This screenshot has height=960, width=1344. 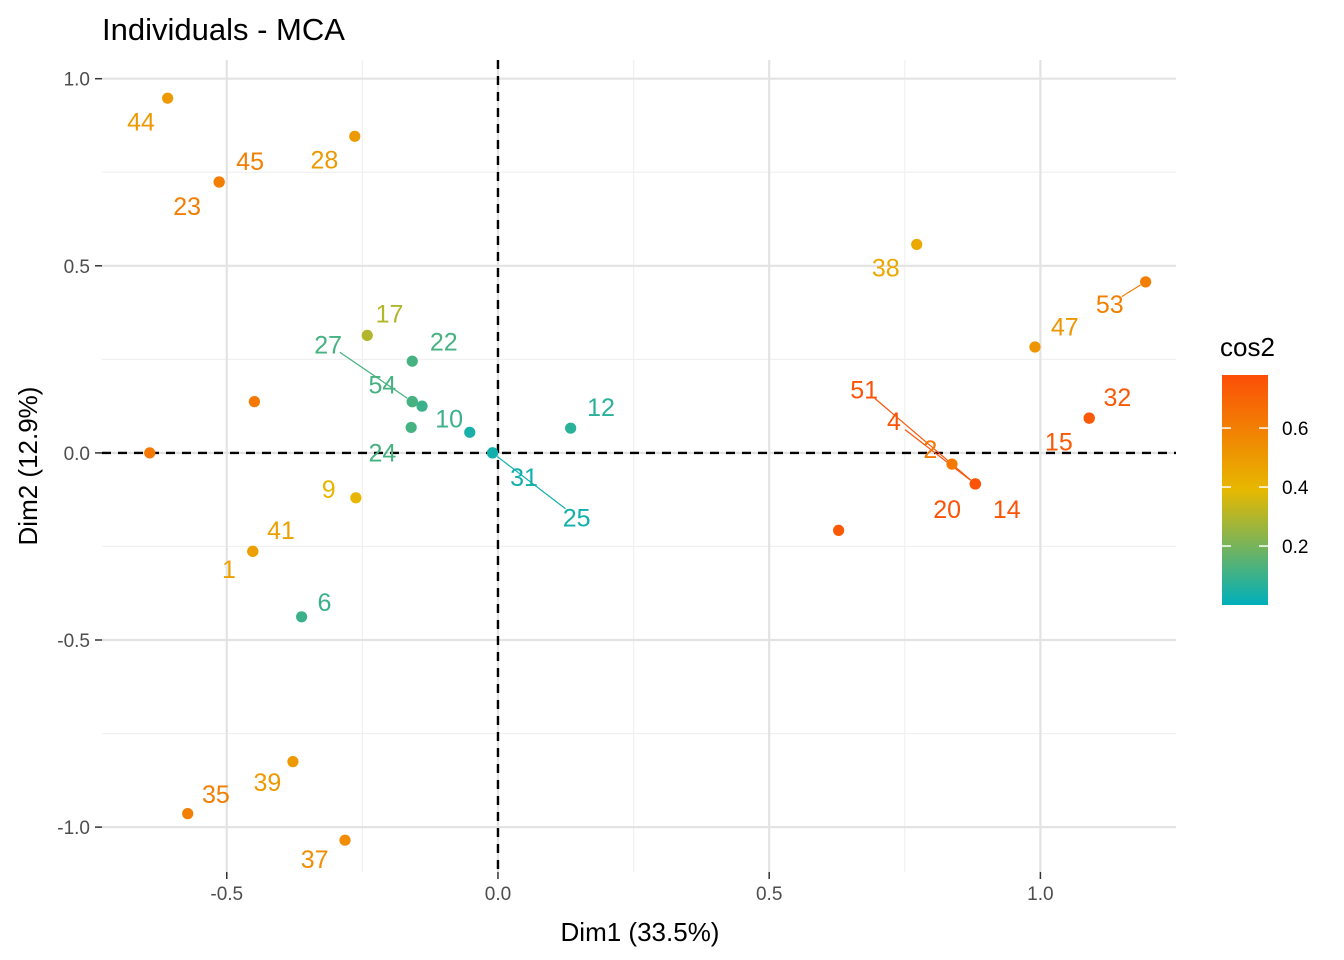 I want to click on y-tick-label: 1.0, so click(x=77, y=80).